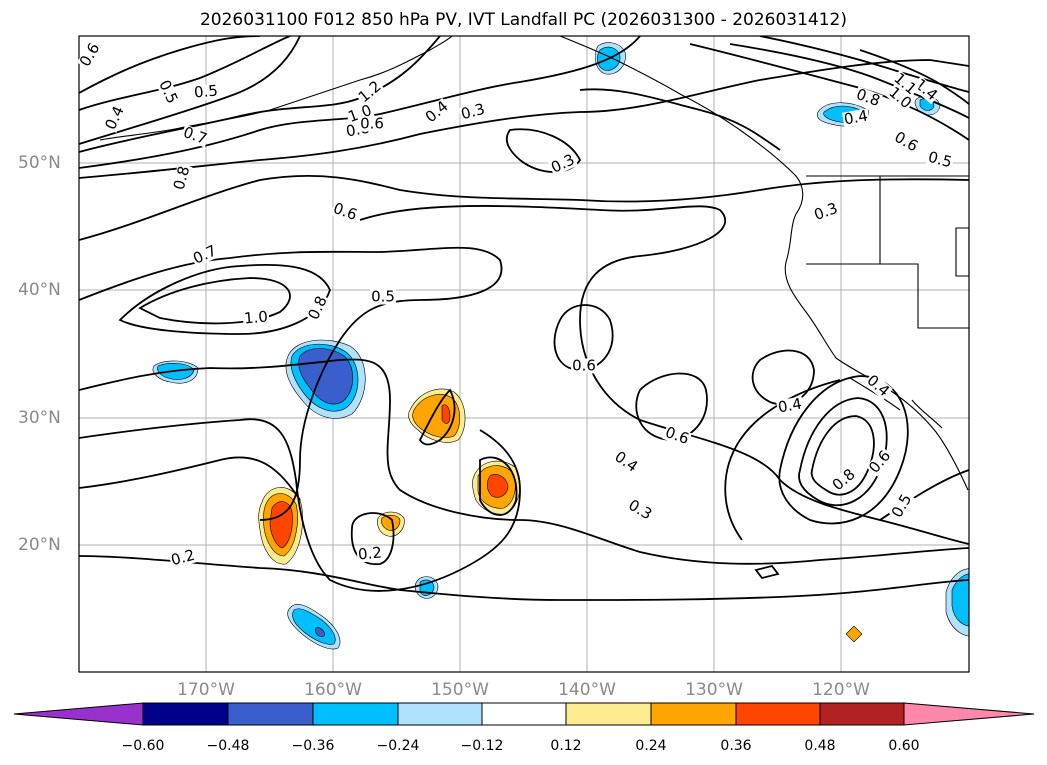 The width and height of the screenshot is (1047, 765). I want to click on colorbar-tick: 0.48, so click(820, 746).